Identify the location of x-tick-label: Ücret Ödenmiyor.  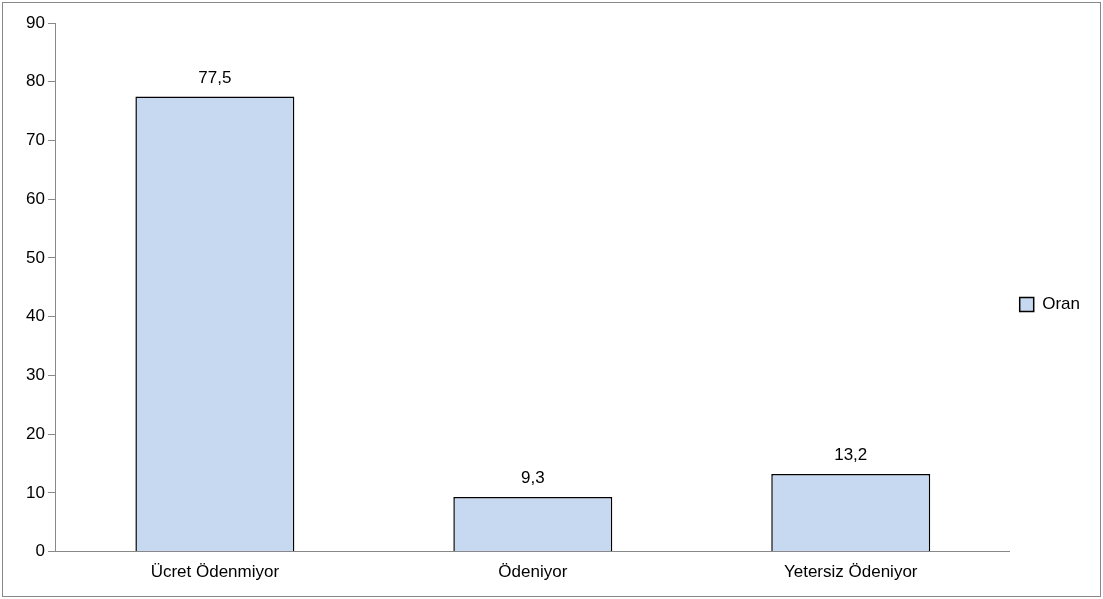
(215, 572).